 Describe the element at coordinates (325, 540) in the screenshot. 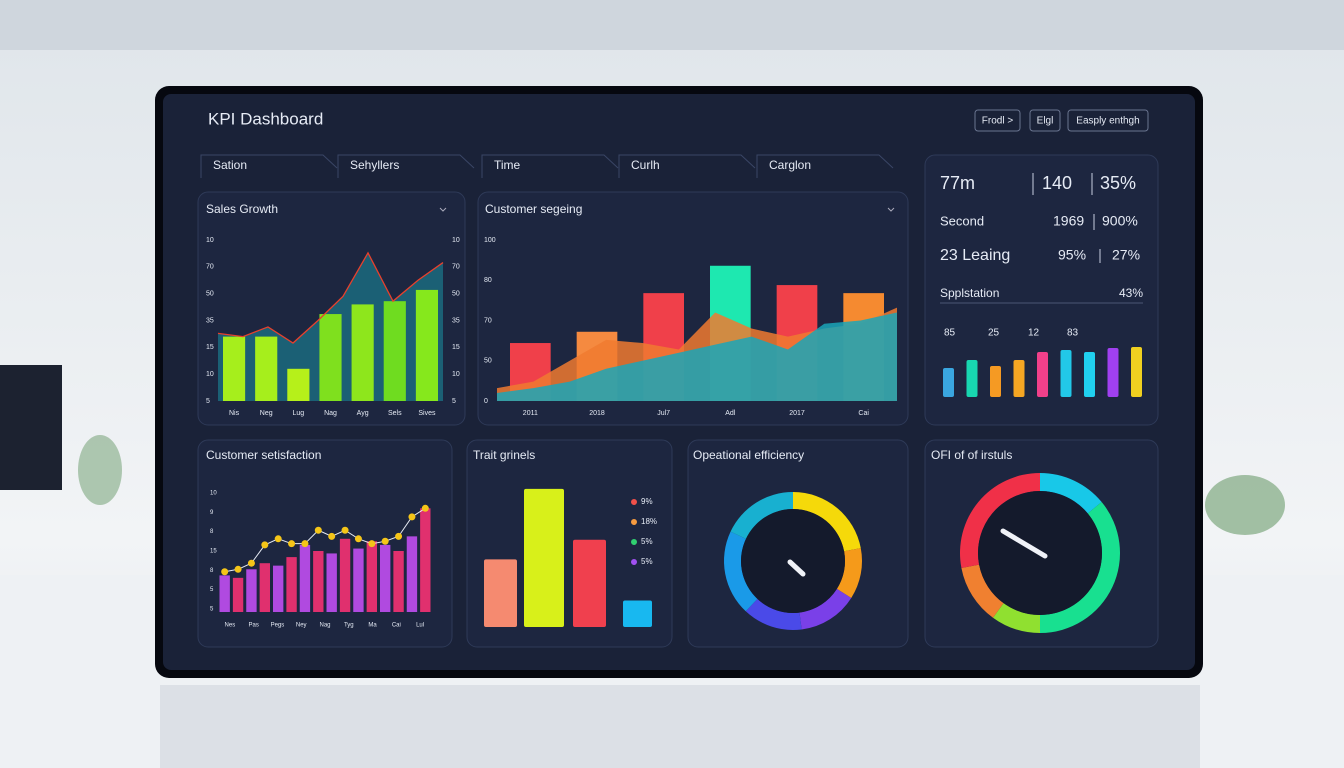

I see `dot-line` at that location.